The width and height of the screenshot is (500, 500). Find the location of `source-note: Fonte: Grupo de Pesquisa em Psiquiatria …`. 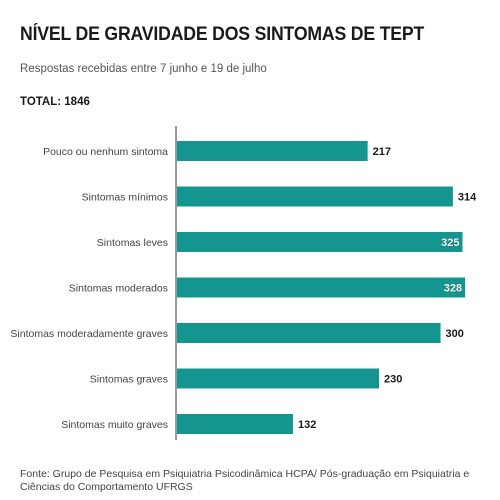

source-note: Fonte: Grupo de Pesquisa em Psiquiatria … is located at coordinates (245, 480).